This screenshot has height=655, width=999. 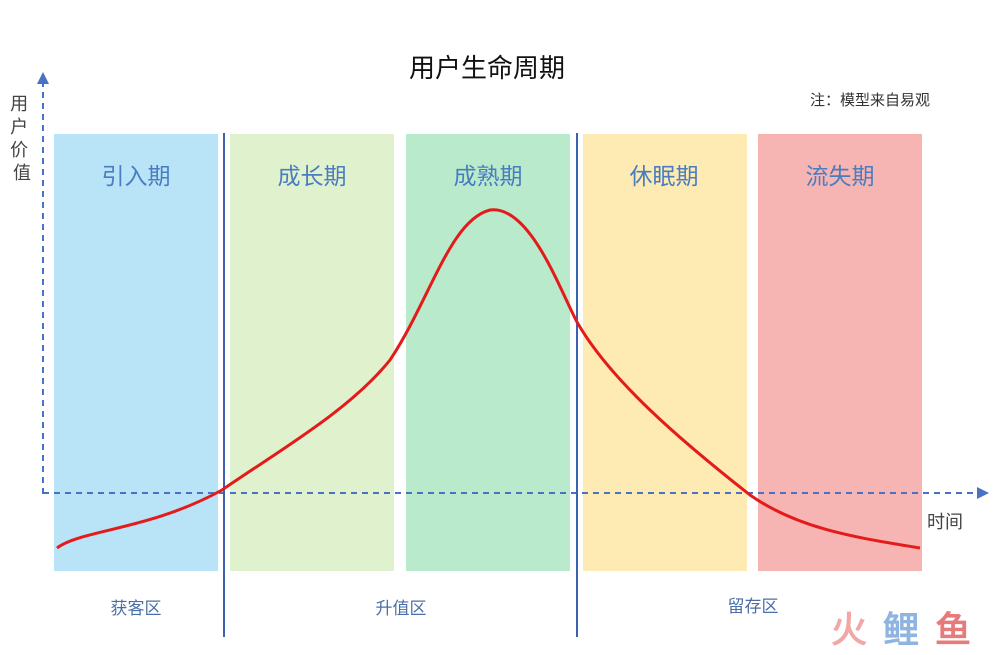 What do you see at coordinates (840, 177) in the screenshot?
I see `stage-label-churn: 流失期` at bounding box center [840, 177].